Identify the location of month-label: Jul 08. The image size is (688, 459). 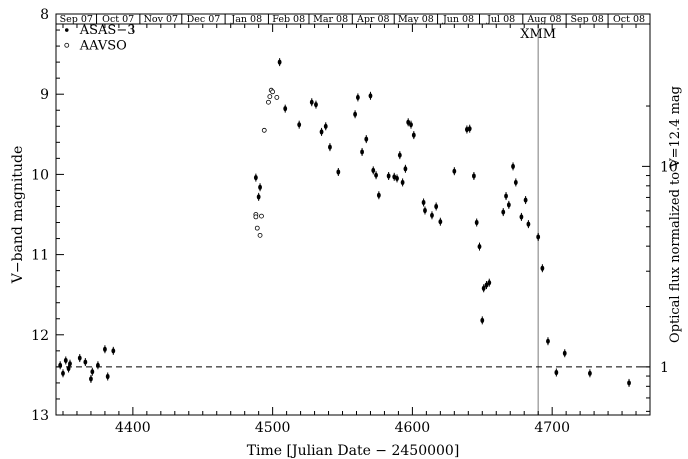
(500, 19).